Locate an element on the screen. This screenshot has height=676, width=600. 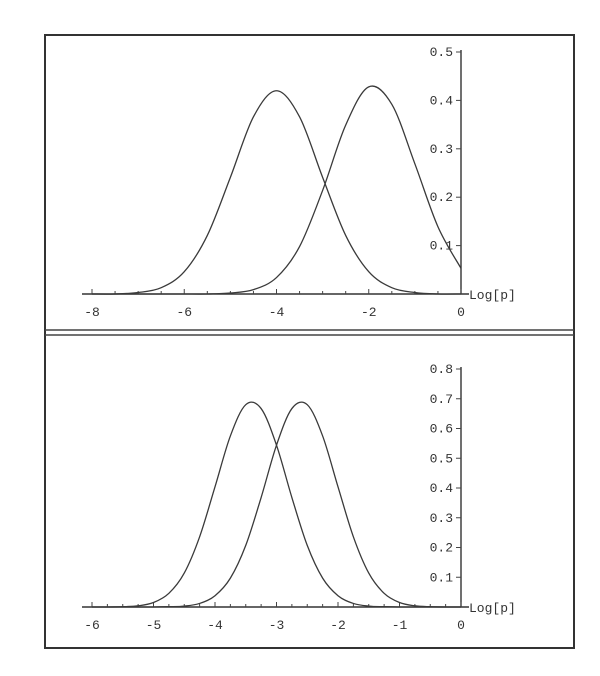
y-tick-label: 0.7 is located at coordinates (441, 399).